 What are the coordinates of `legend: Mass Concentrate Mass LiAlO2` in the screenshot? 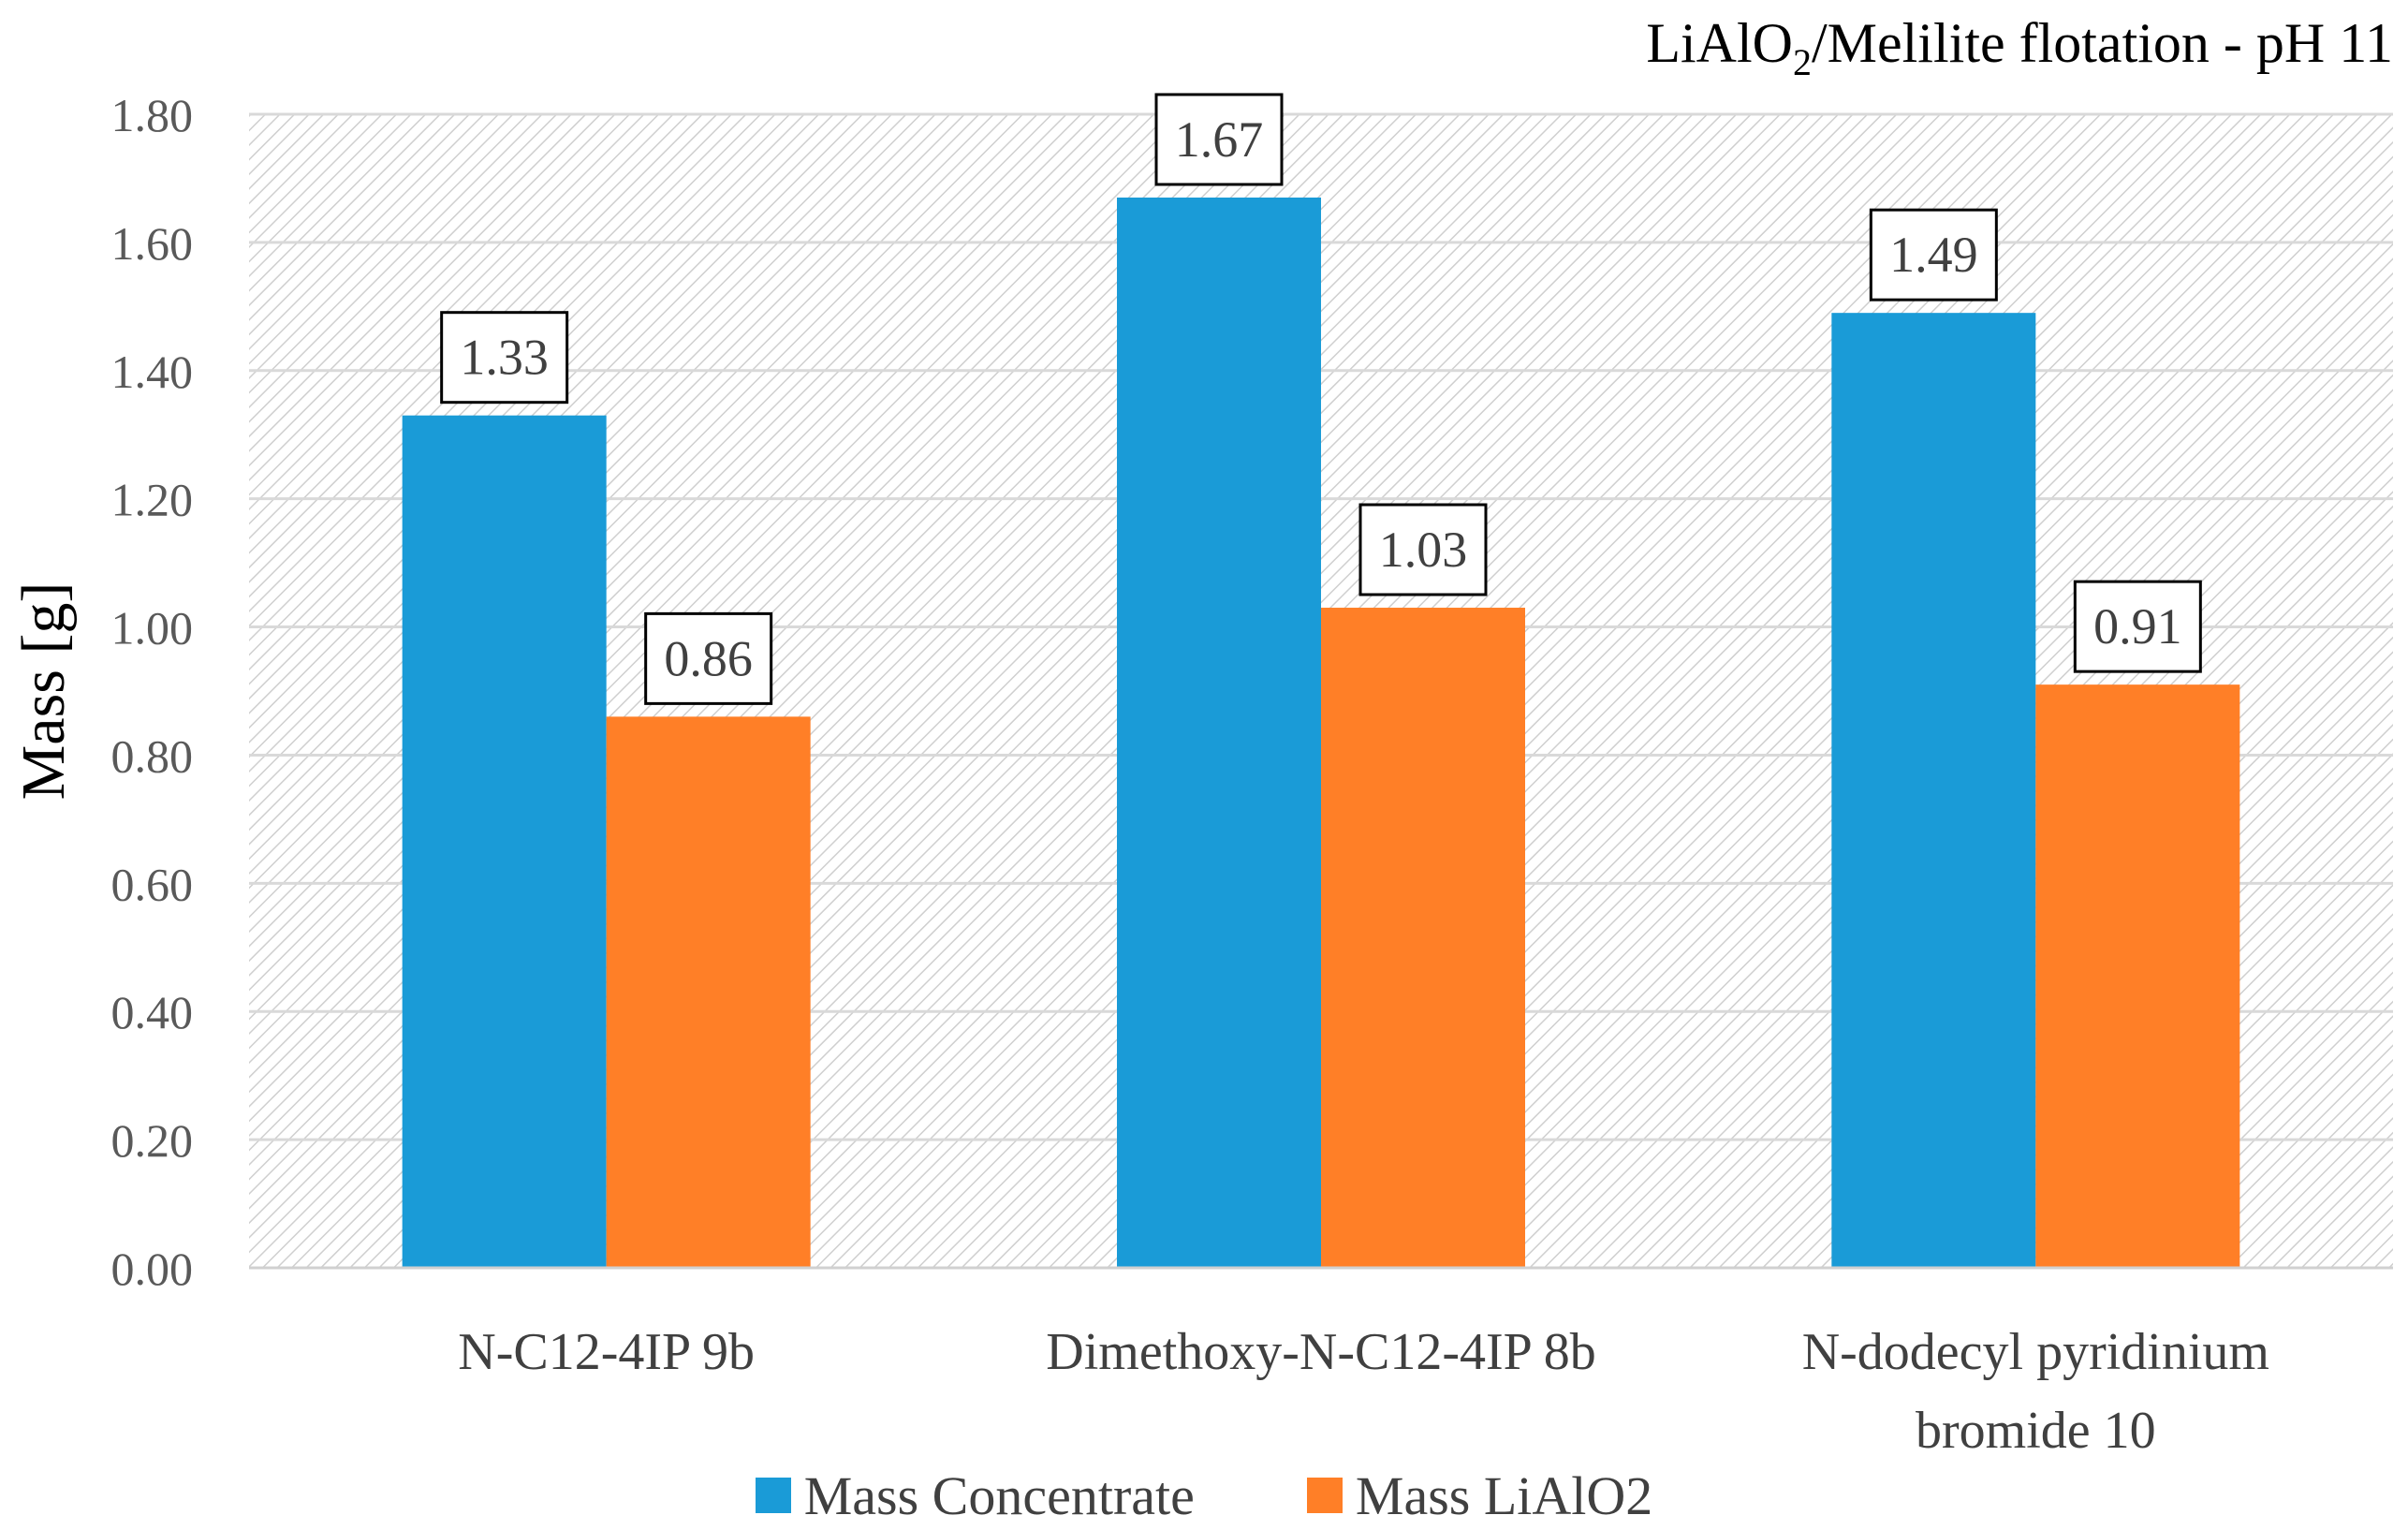 It's located at (1204, 1495).